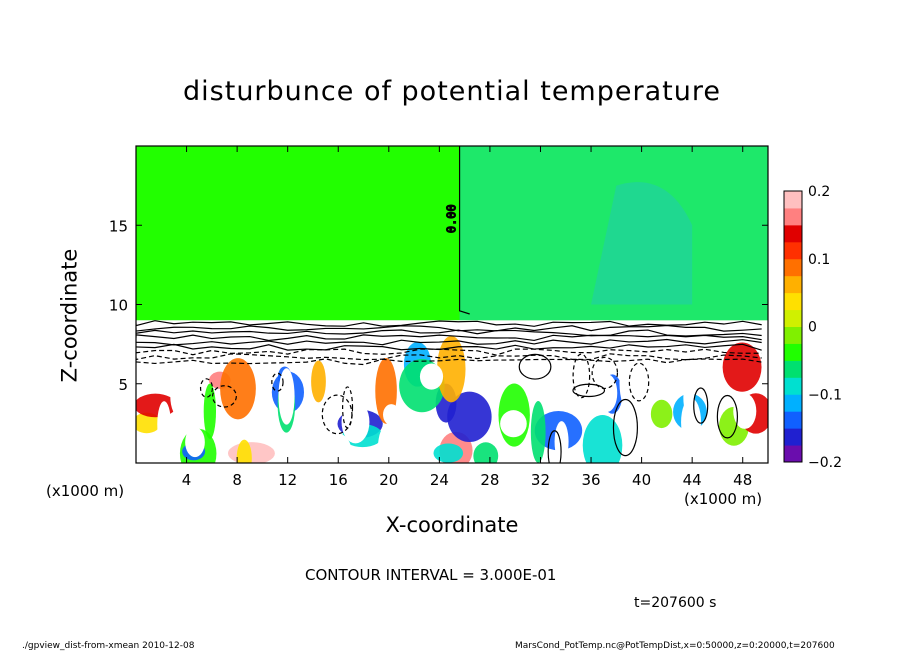 The image size is (904, 654). I want to click on contour-zero-line, so click(464, 230).